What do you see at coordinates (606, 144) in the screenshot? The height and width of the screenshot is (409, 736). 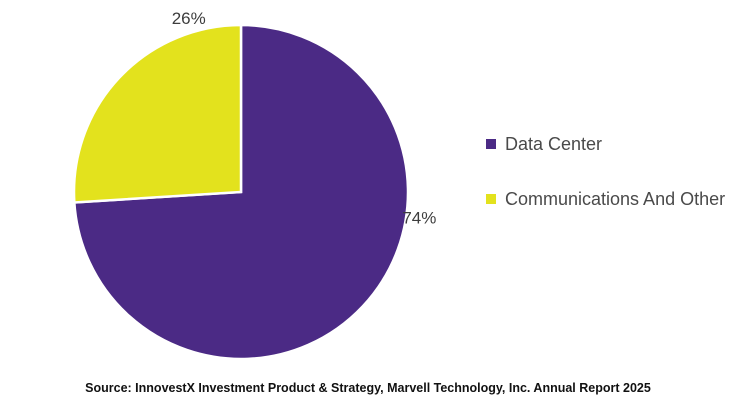 I see `legend-item-data-center: Data Center` at bounding box center [606, 144].